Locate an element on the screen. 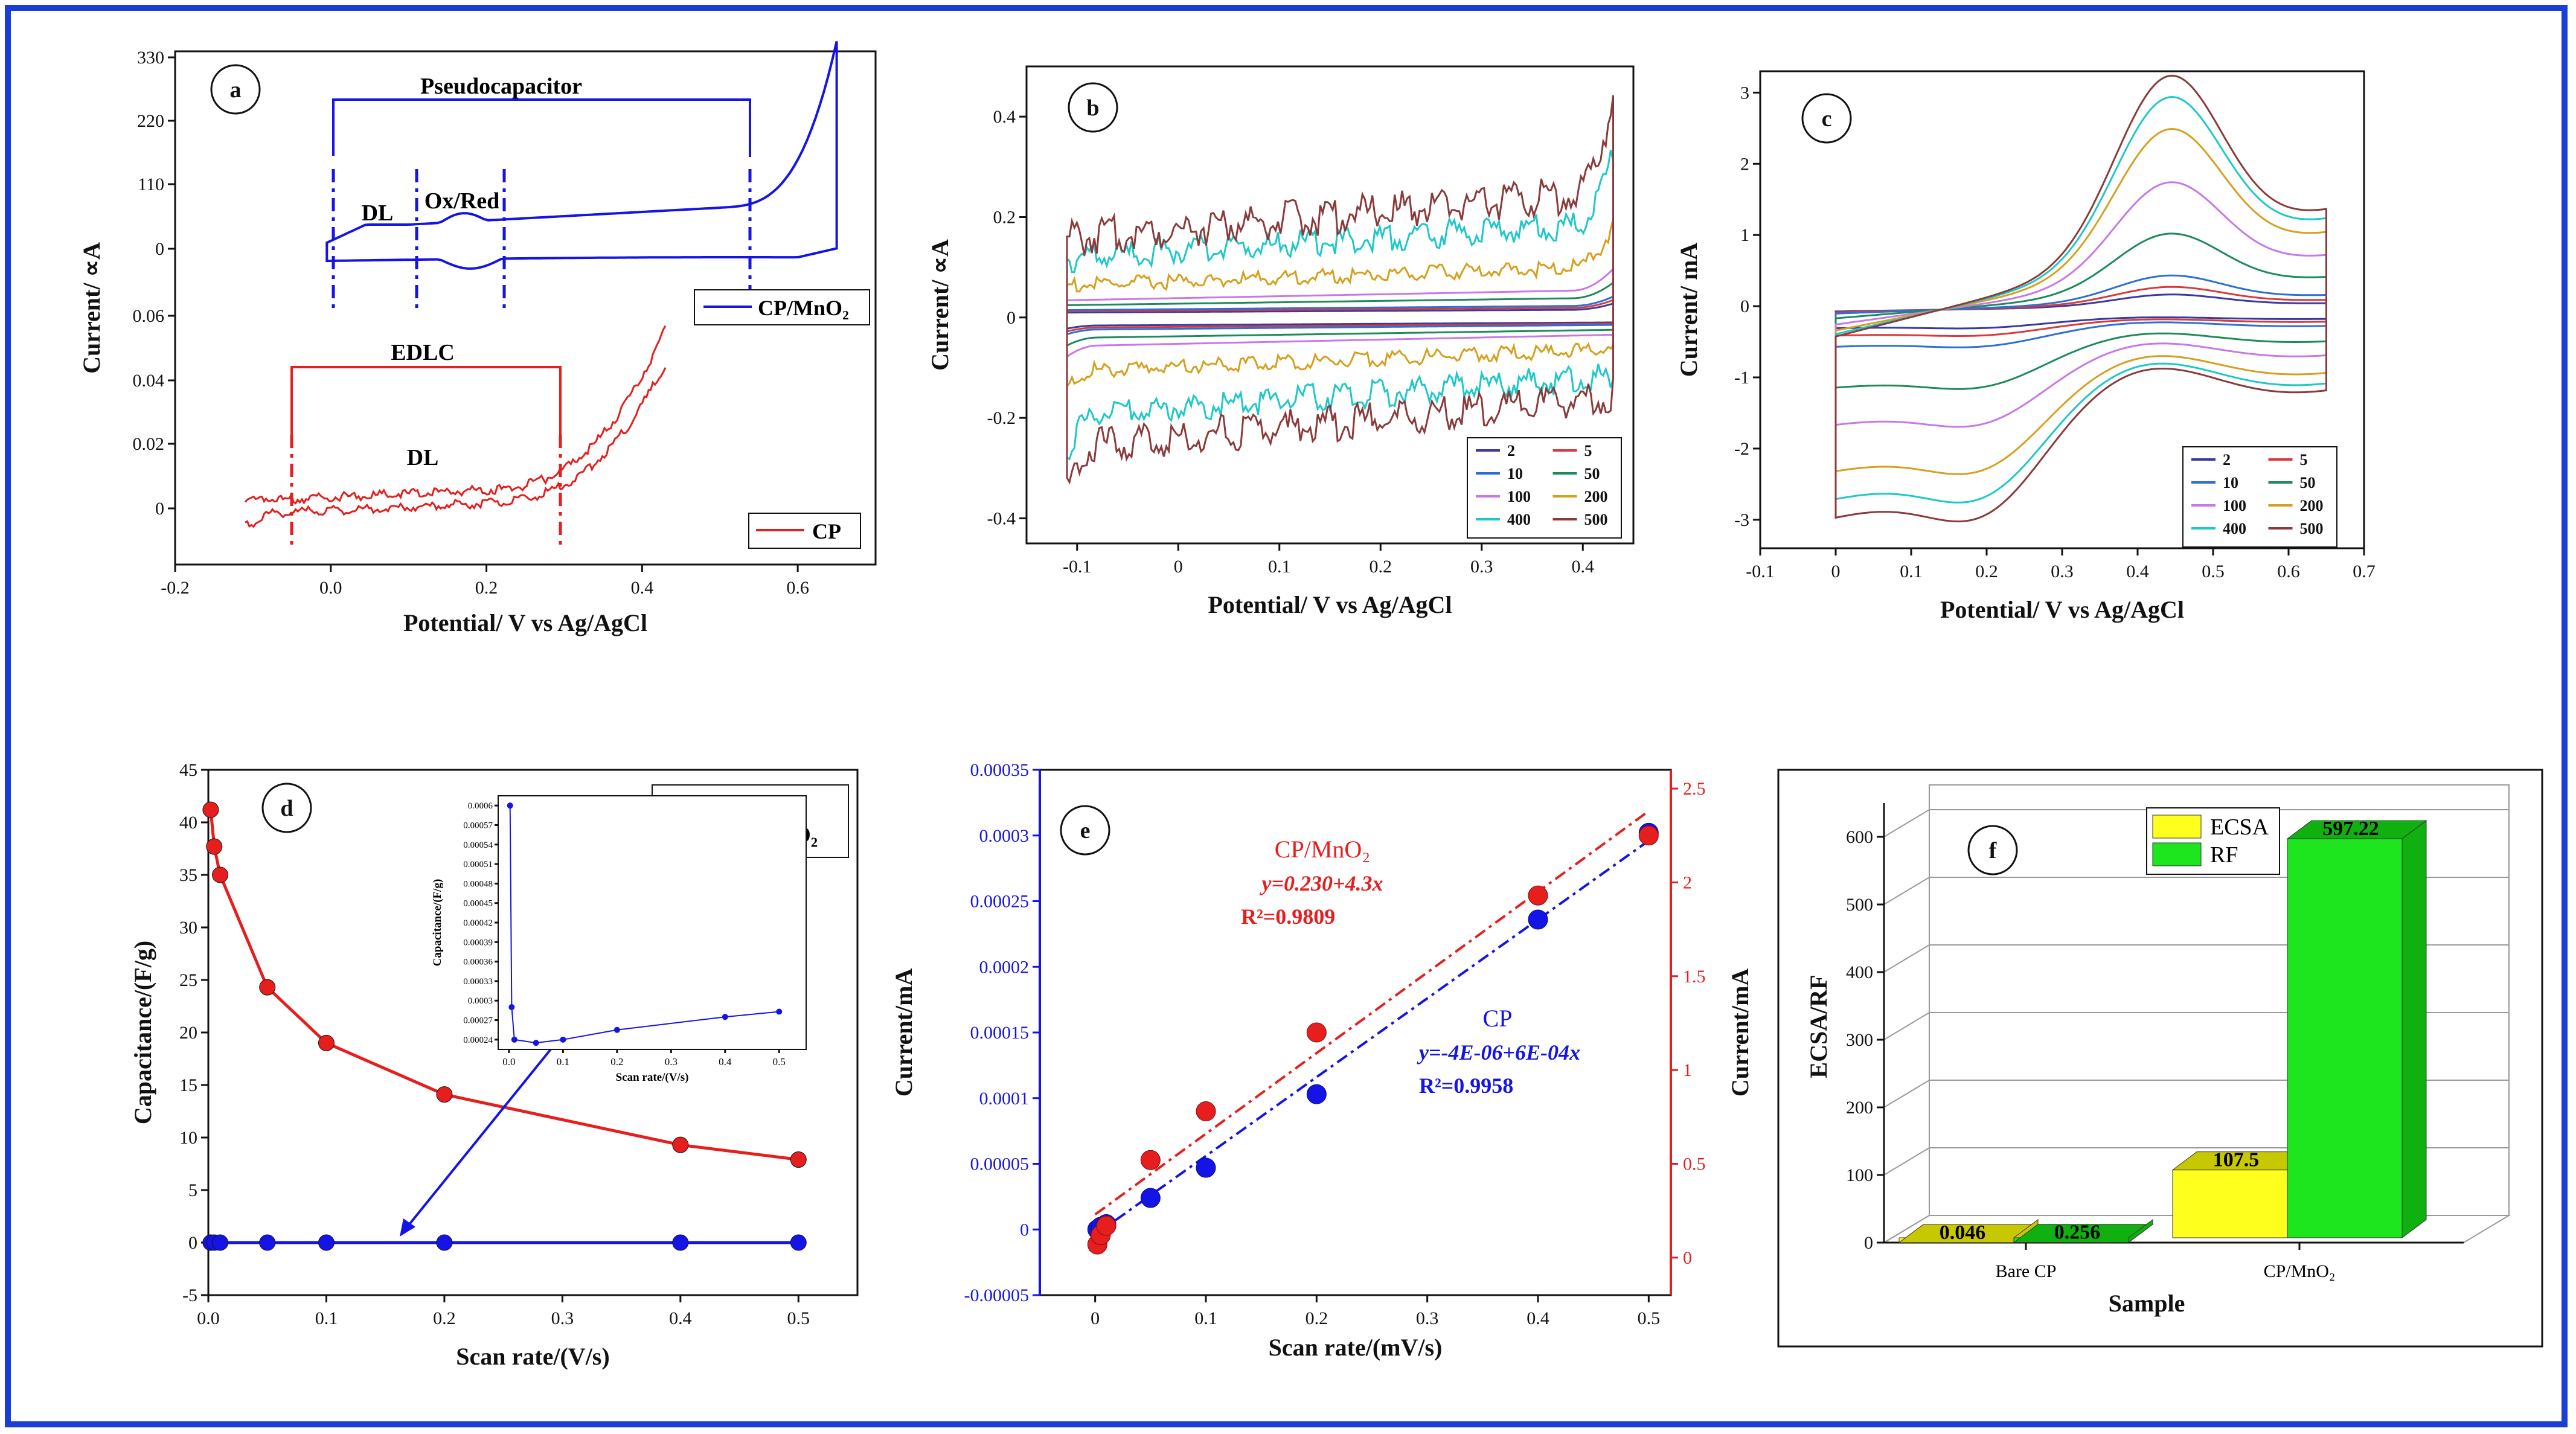  inset-x-tick-label: 0.0 is located at coordinates (508, 1061).